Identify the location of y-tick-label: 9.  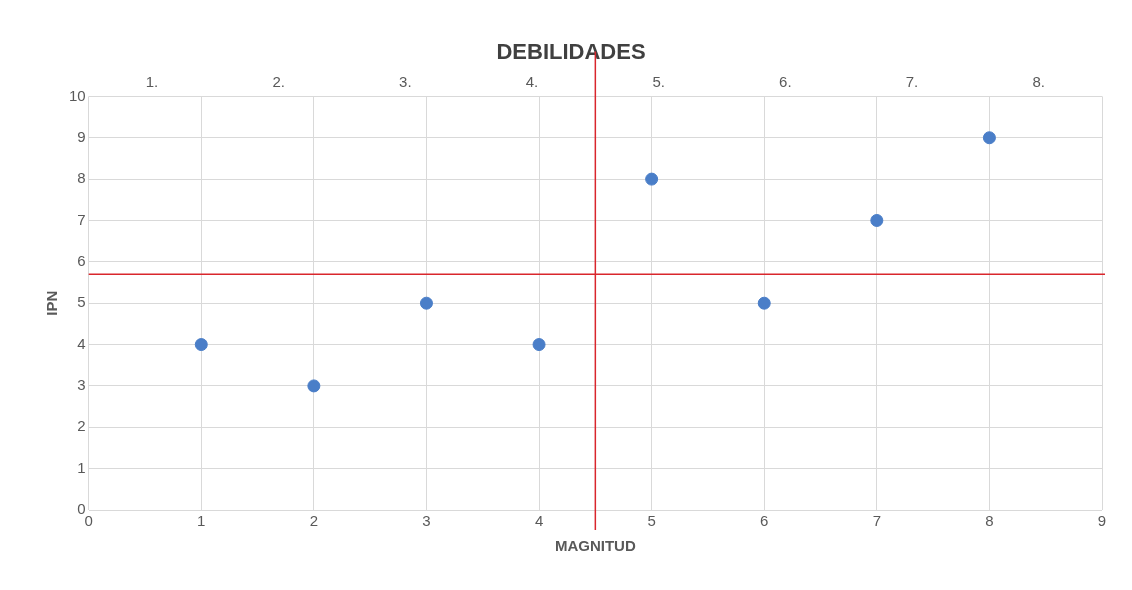
(81, 136).